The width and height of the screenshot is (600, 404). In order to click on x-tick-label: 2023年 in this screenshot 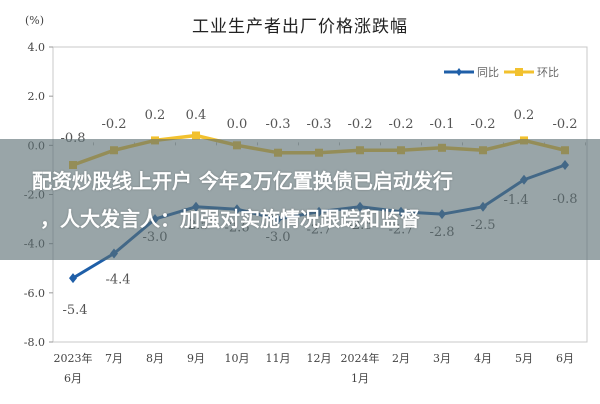, I will do `click(73, 358)`.